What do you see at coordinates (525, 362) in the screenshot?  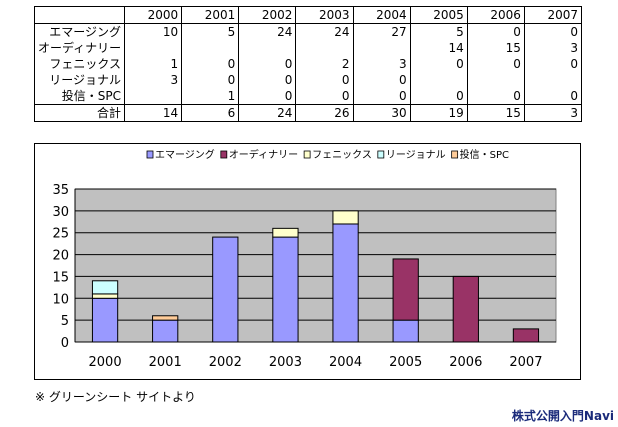 I see `x-tick-label: 2007` at bounding box center [525, 362].